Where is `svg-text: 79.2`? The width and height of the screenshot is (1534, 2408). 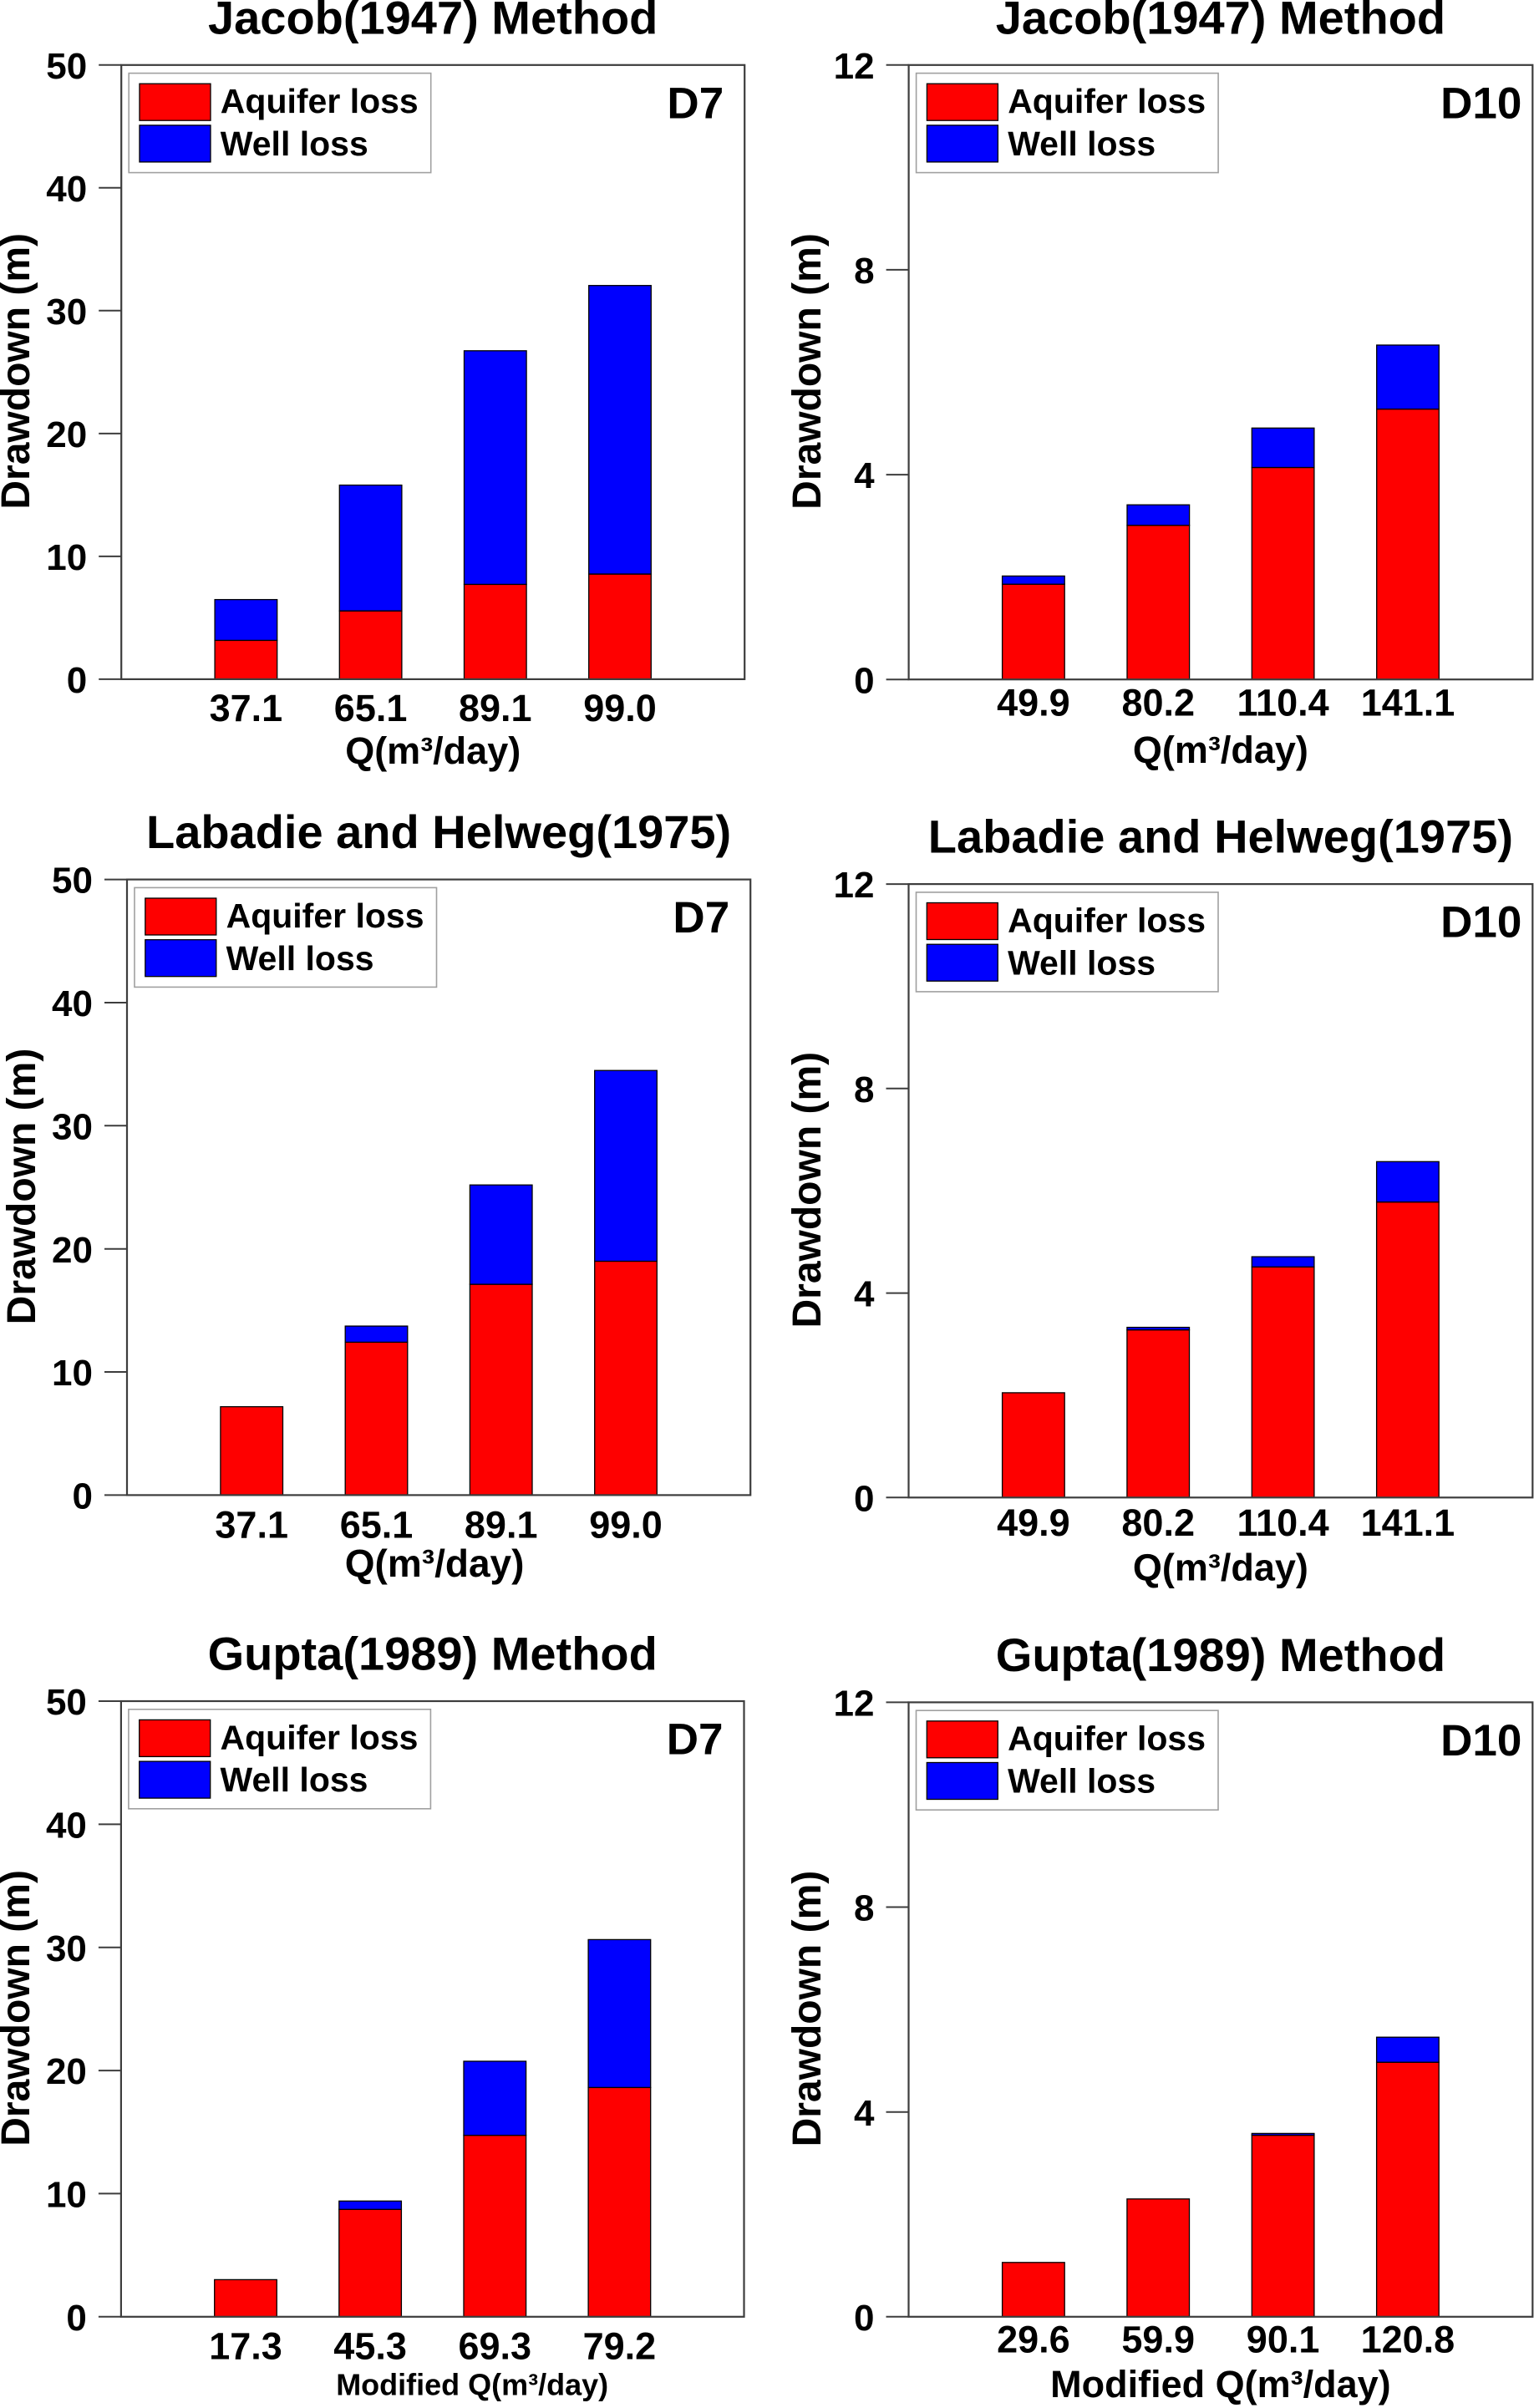 svg-text: 79.2 is located at coordinates (620, 2345).